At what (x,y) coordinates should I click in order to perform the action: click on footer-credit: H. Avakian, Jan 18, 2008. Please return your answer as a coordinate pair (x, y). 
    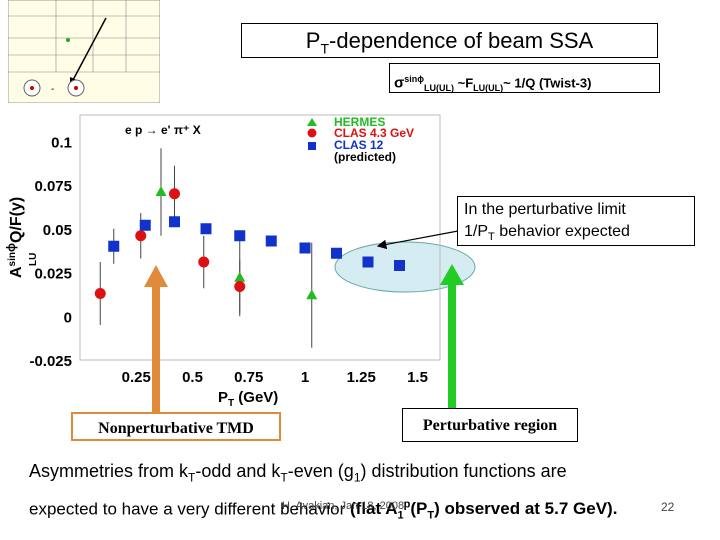
    Looking at the image, I should click on (343, 506).